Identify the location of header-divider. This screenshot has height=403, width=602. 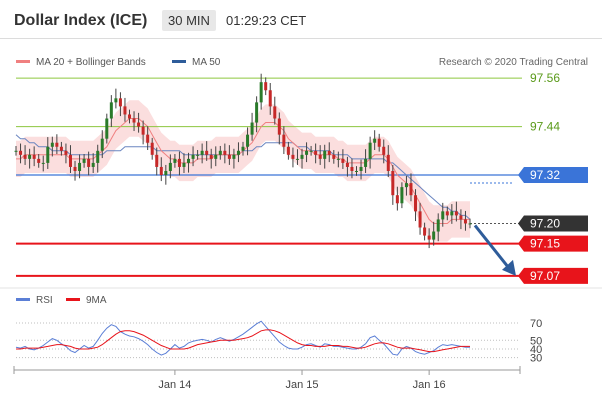
(301, 38).